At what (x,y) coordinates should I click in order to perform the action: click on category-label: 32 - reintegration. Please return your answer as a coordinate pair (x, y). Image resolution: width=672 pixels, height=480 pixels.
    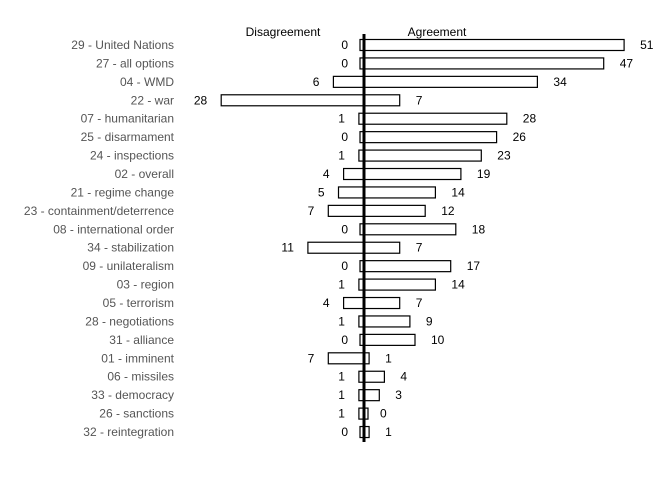
    Looking at the image, I should click on (128, 432).